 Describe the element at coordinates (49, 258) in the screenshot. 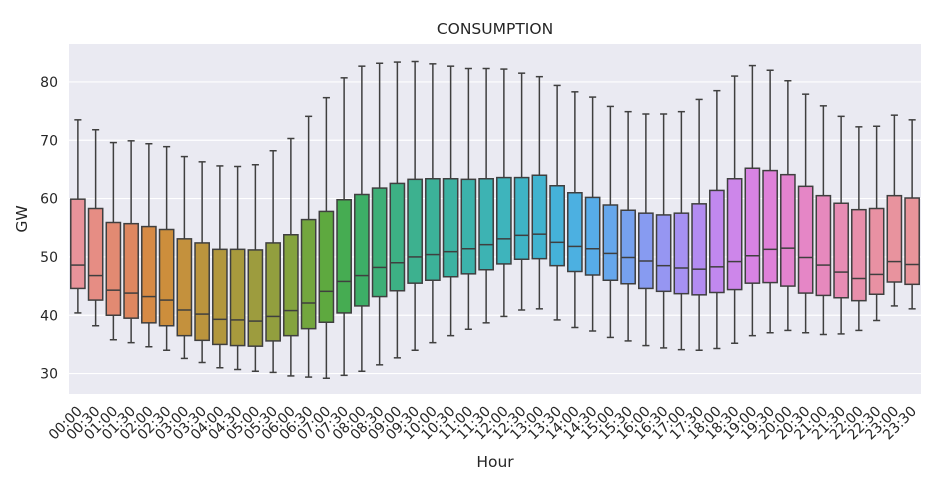

I see `y-tick-label: 50` at that location.